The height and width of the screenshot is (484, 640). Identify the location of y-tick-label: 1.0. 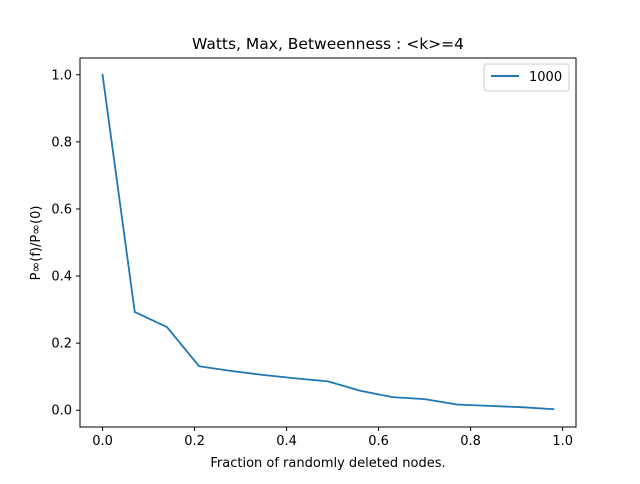
(61, 75).